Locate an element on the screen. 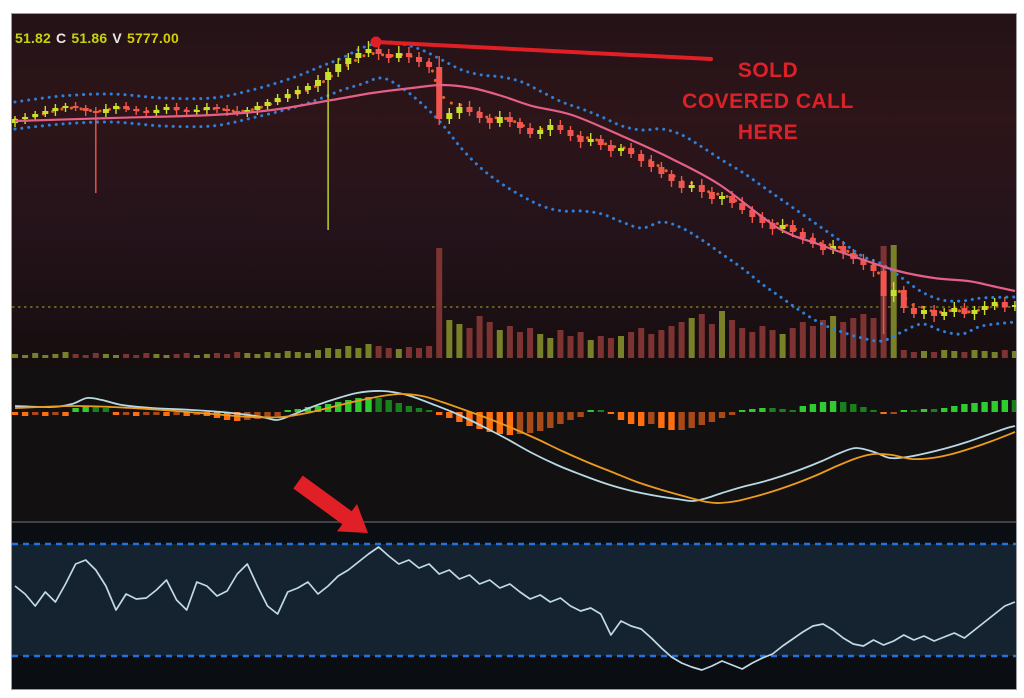 The image size is (1024, 698). trendline-drawing is located at coordinates (541, 48).